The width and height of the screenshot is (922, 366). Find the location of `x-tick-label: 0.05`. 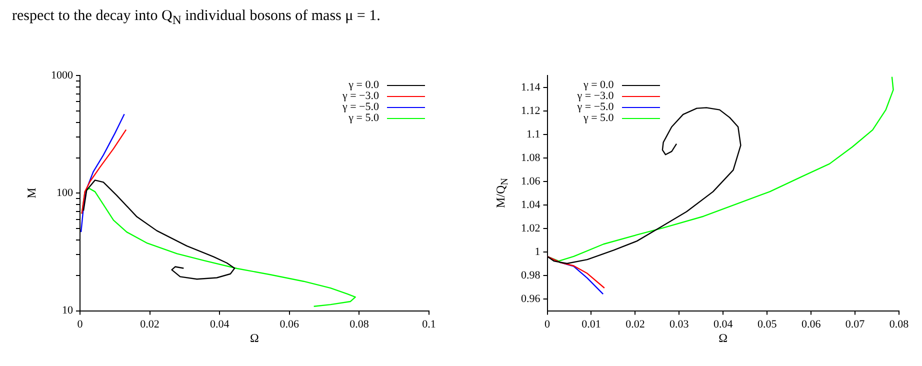

x-tick-label: 0.05 is located at coordinates (767, 324).